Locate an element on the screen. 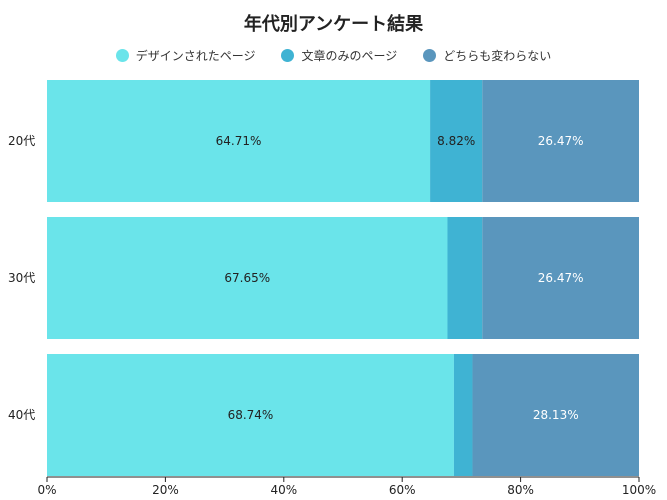 The width and height of the screenshot is (667, 500). data-label: 64.71% is located at coordinates (239, 141).